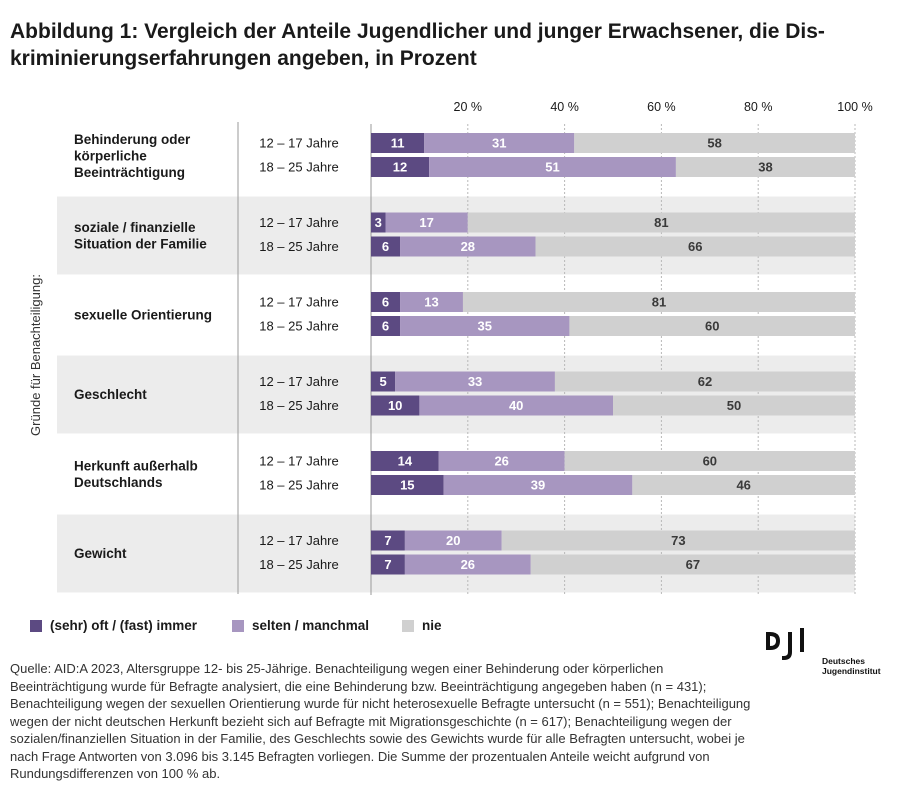 The width and height of the screenshot is (900, 793). I want to click on x-tick-label: 100 %, so click(854, 107).